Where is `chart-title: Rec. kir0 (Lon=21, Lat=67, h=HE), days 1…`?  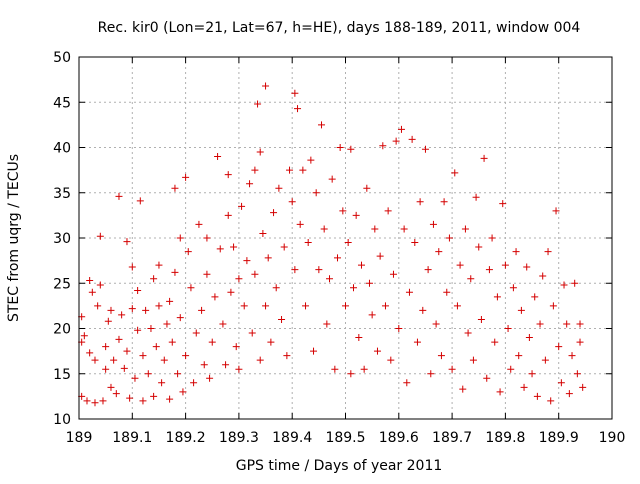 chart-title: Rec. kir0 (Lon=21, Lat=67, h=HE), days 1… is located at coordinates (339, 28).